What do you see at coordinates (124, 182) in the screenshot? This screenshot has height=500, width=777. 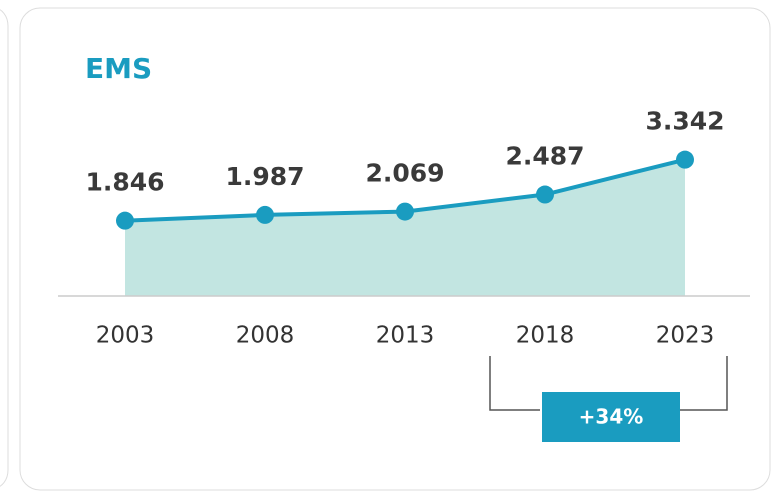 I see `value-label: 1.846` at bounding box center [124, 182].